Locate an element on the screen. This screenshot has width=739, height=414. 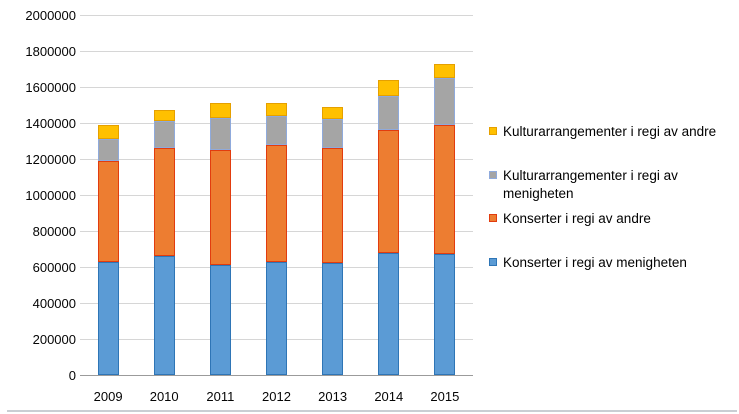
legend-item: Kulturarrangementer i regi av menigheten is located at coordinates (583, 185).